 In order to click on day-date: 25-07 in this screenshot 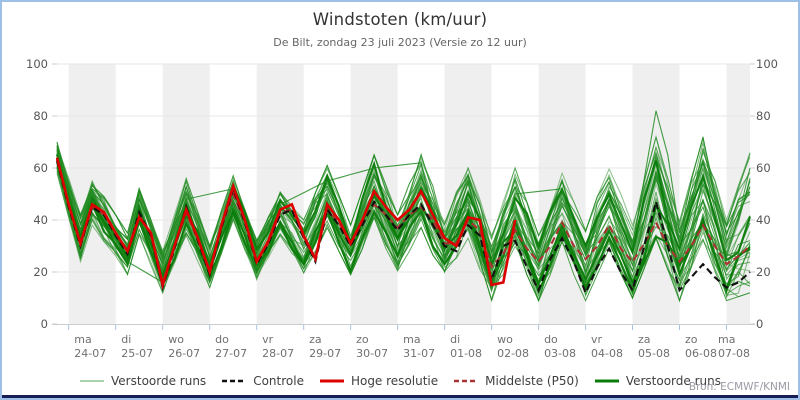, I will do `click(137, 353)`.